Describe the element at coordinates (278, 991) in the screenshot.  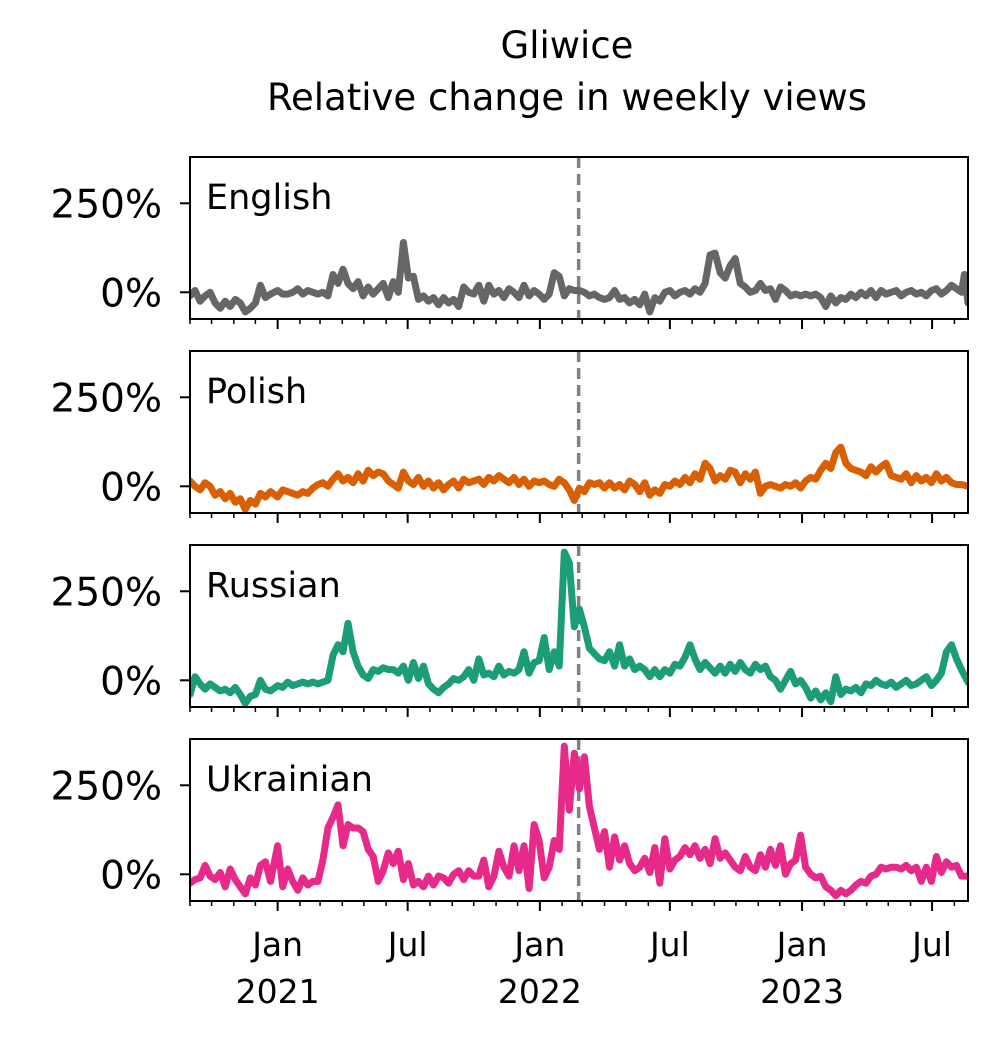
I see `x-tick-year-label: 2021` at that location.